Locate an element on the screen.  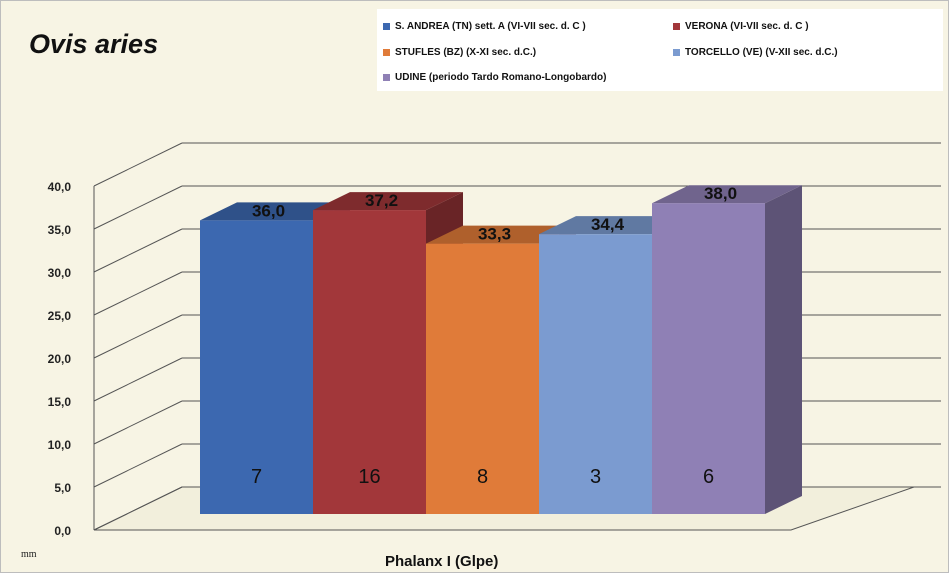
legend-label: TORCELLO (VE) (V-XII sec. d.C.) is located at coordinates (761, 52).